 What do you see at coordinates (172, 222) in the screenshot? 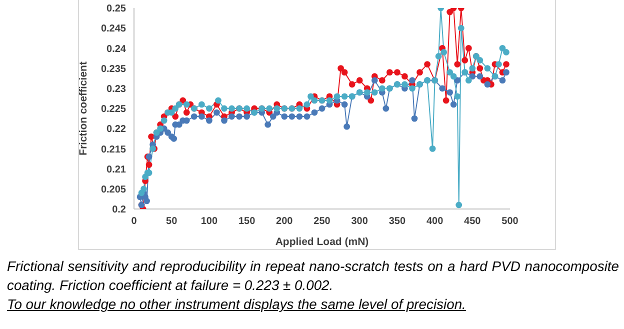
I see `x-tick-label: 50` at bounding box center [172, 222].